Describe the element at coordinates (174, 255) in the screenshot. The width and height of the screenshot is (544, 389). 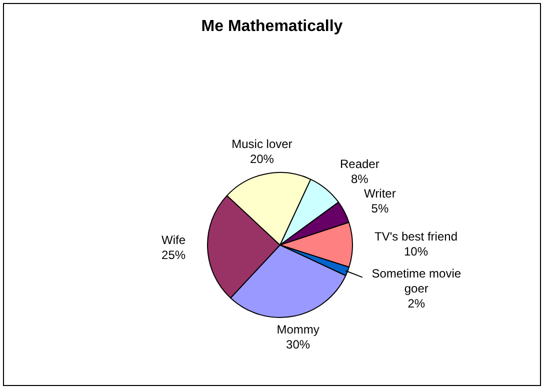
I see `data-label: 25%` at that location.